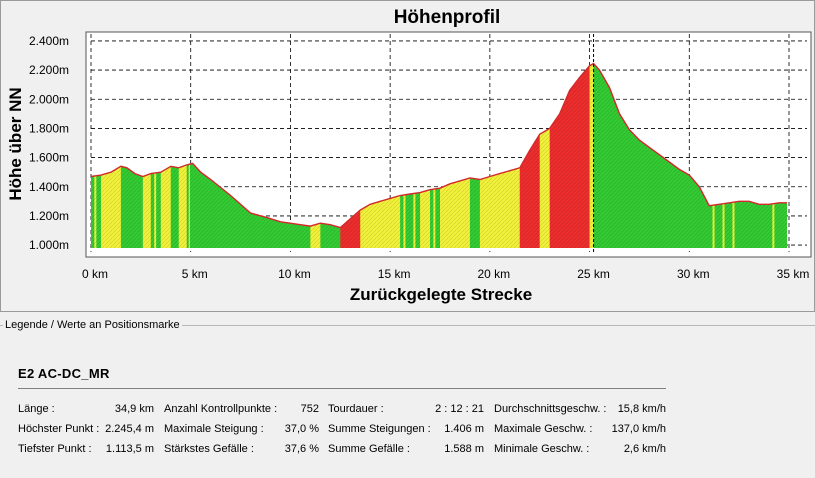 The width and height of the screenshot is (815, 478). I want to click on y-tick-label: 1.400m, so click(49, 187).